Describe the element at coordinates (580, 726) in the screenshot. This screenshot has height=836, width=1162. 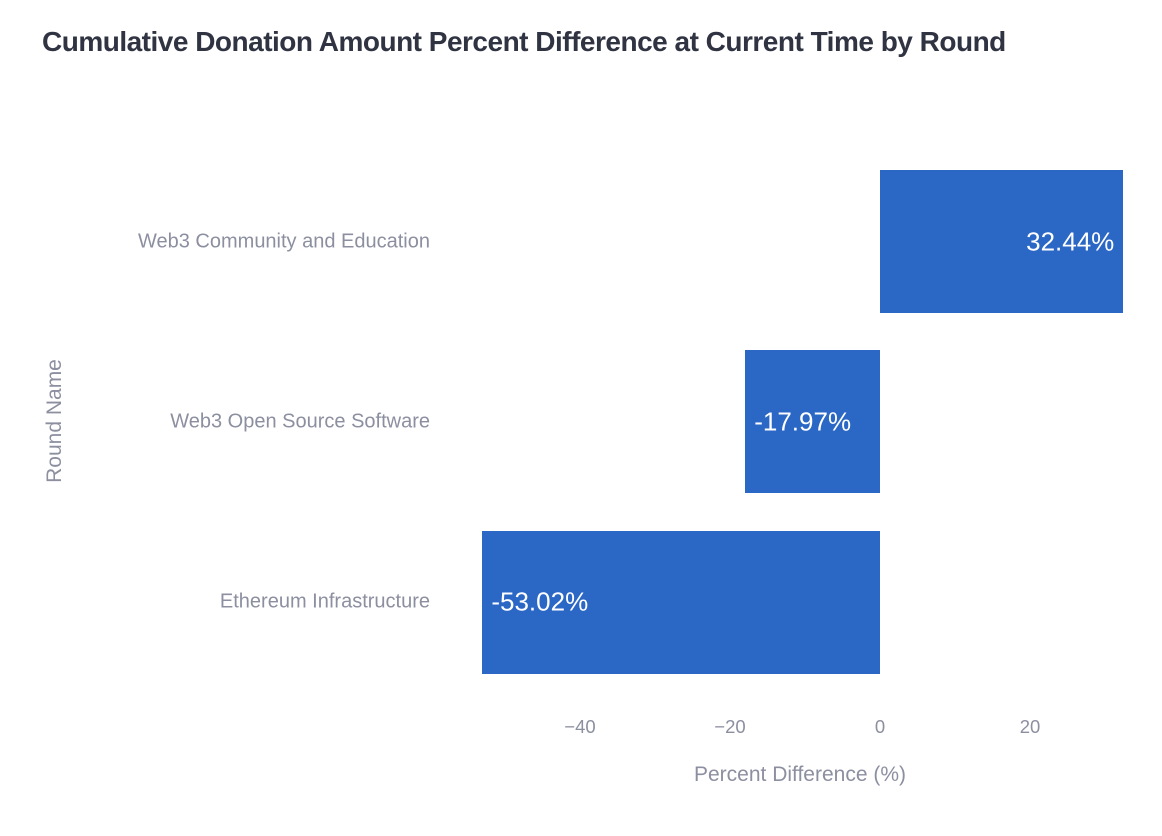
I see `x-tick-label: −40` at that location.